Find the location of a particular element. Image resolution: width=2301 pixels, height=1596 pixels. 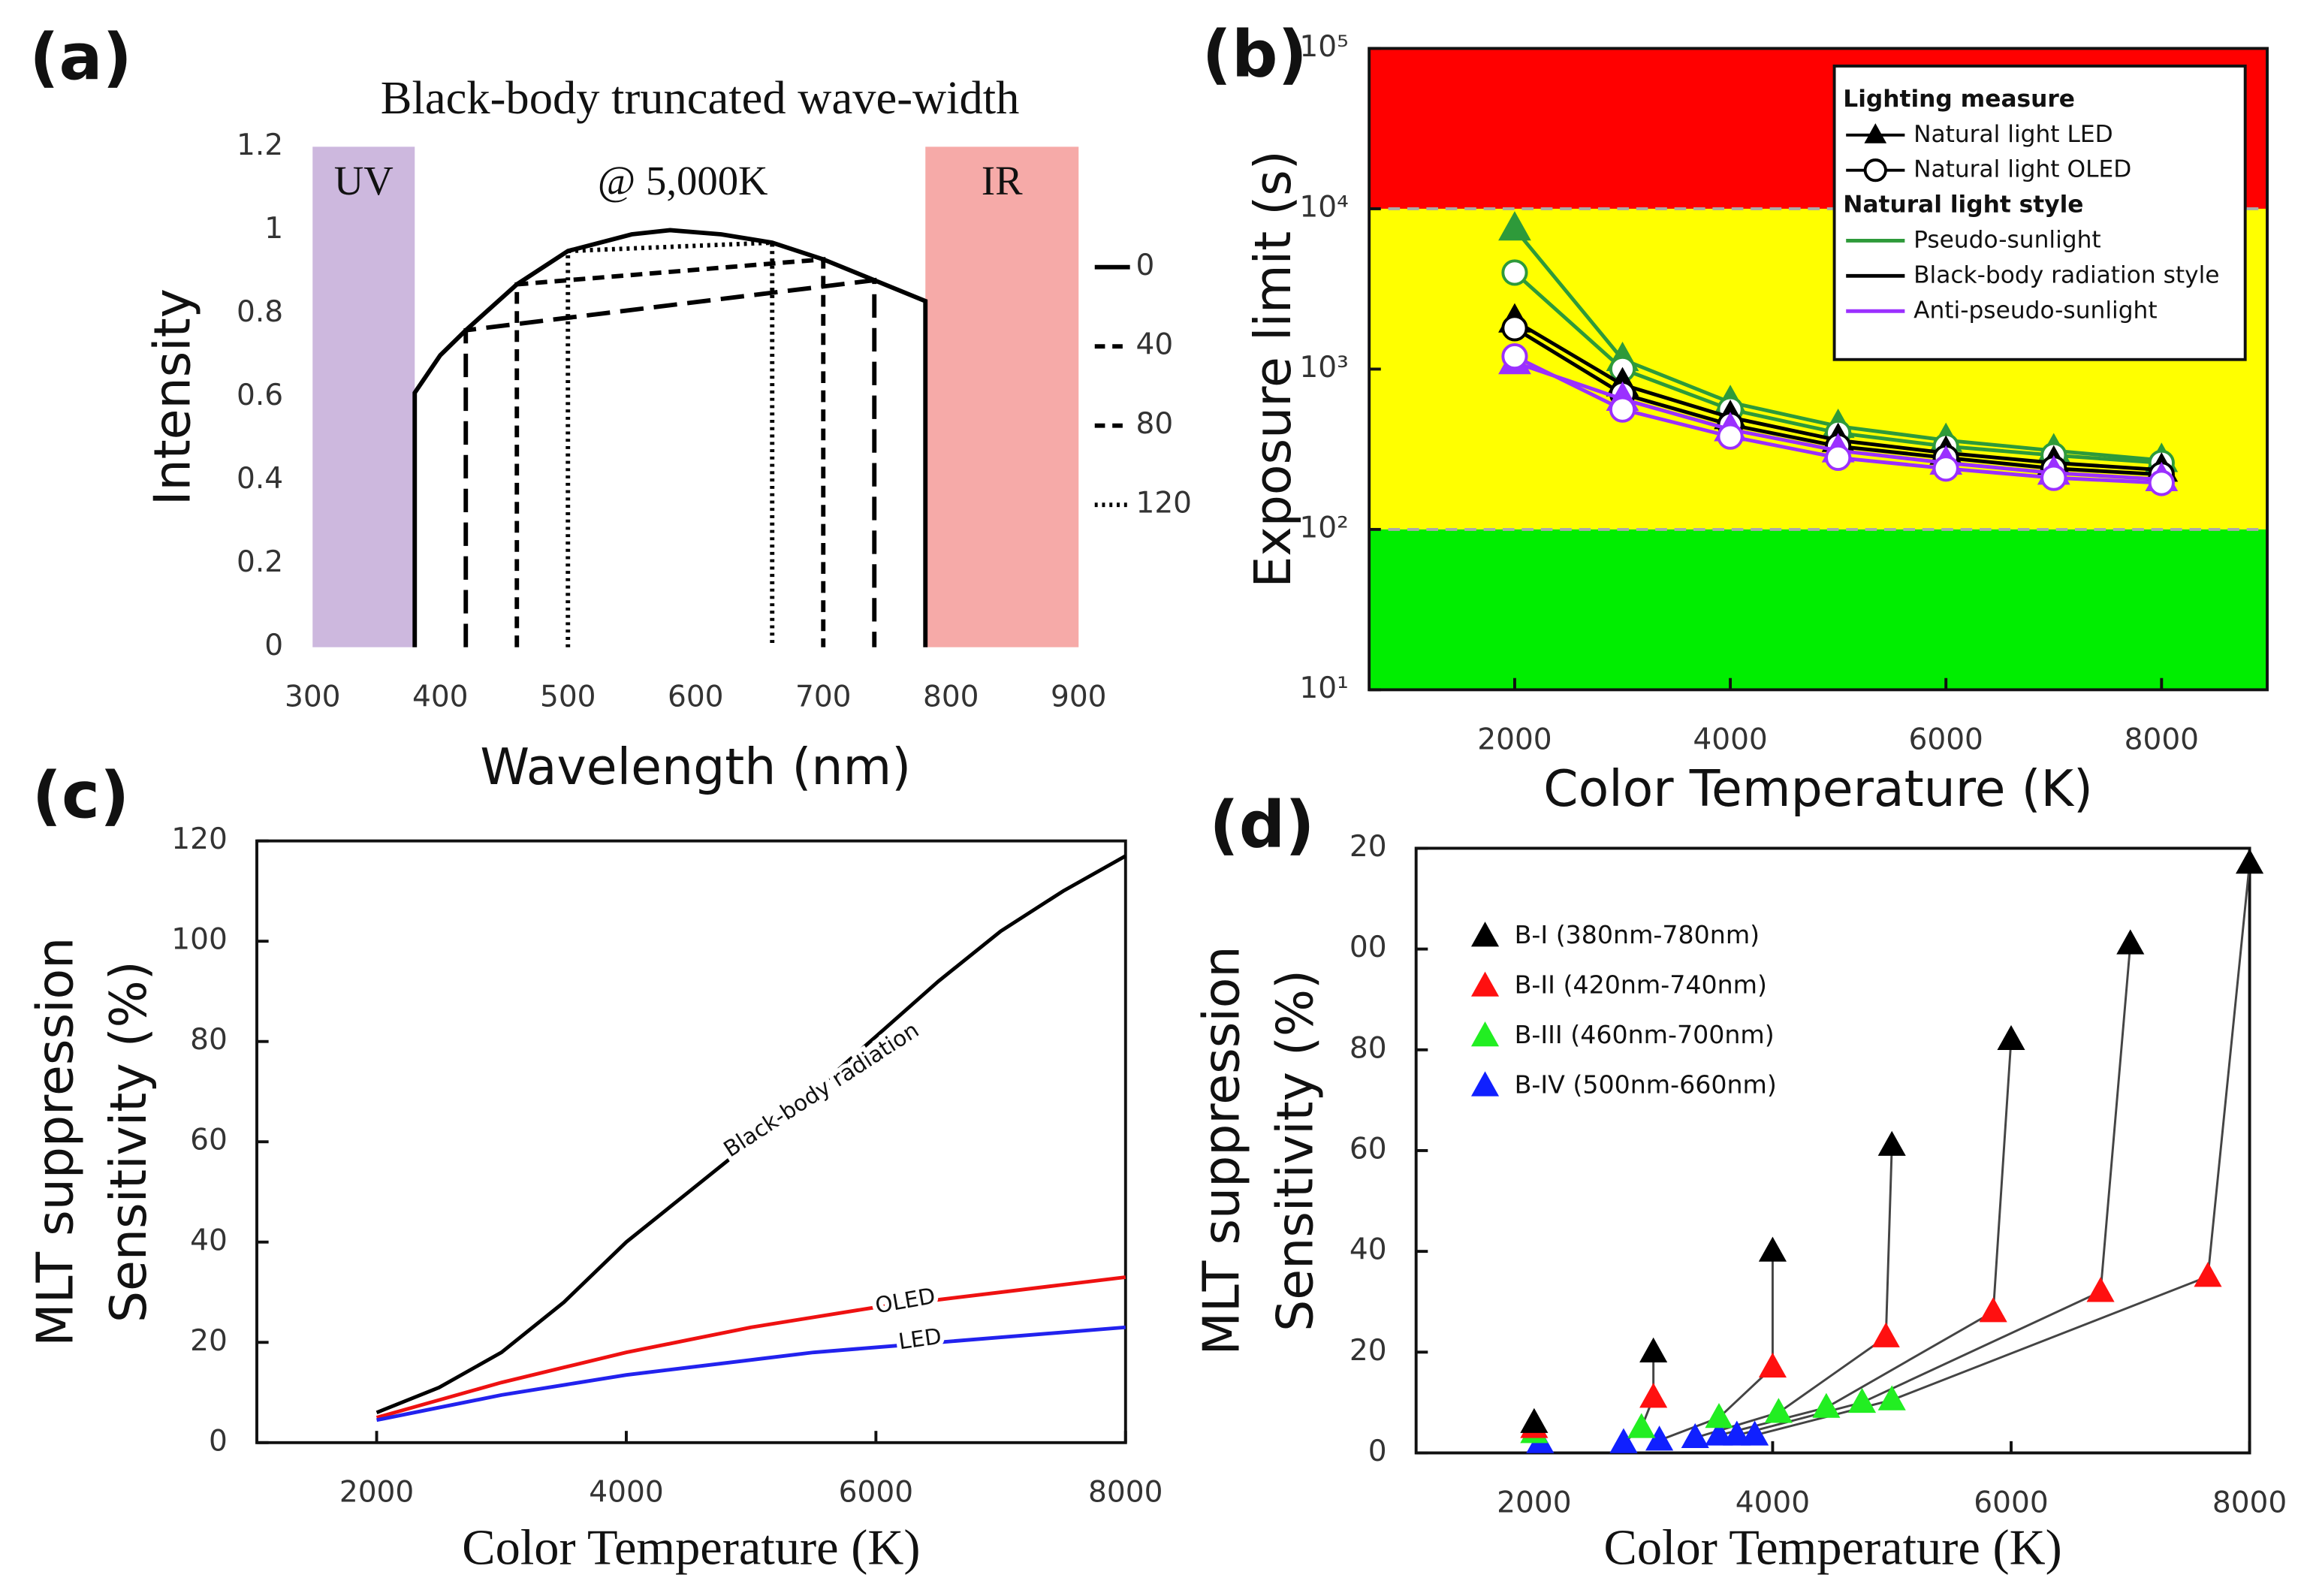

chart-title: Black-body truncated wave-width is located at coordinates (700, 97).